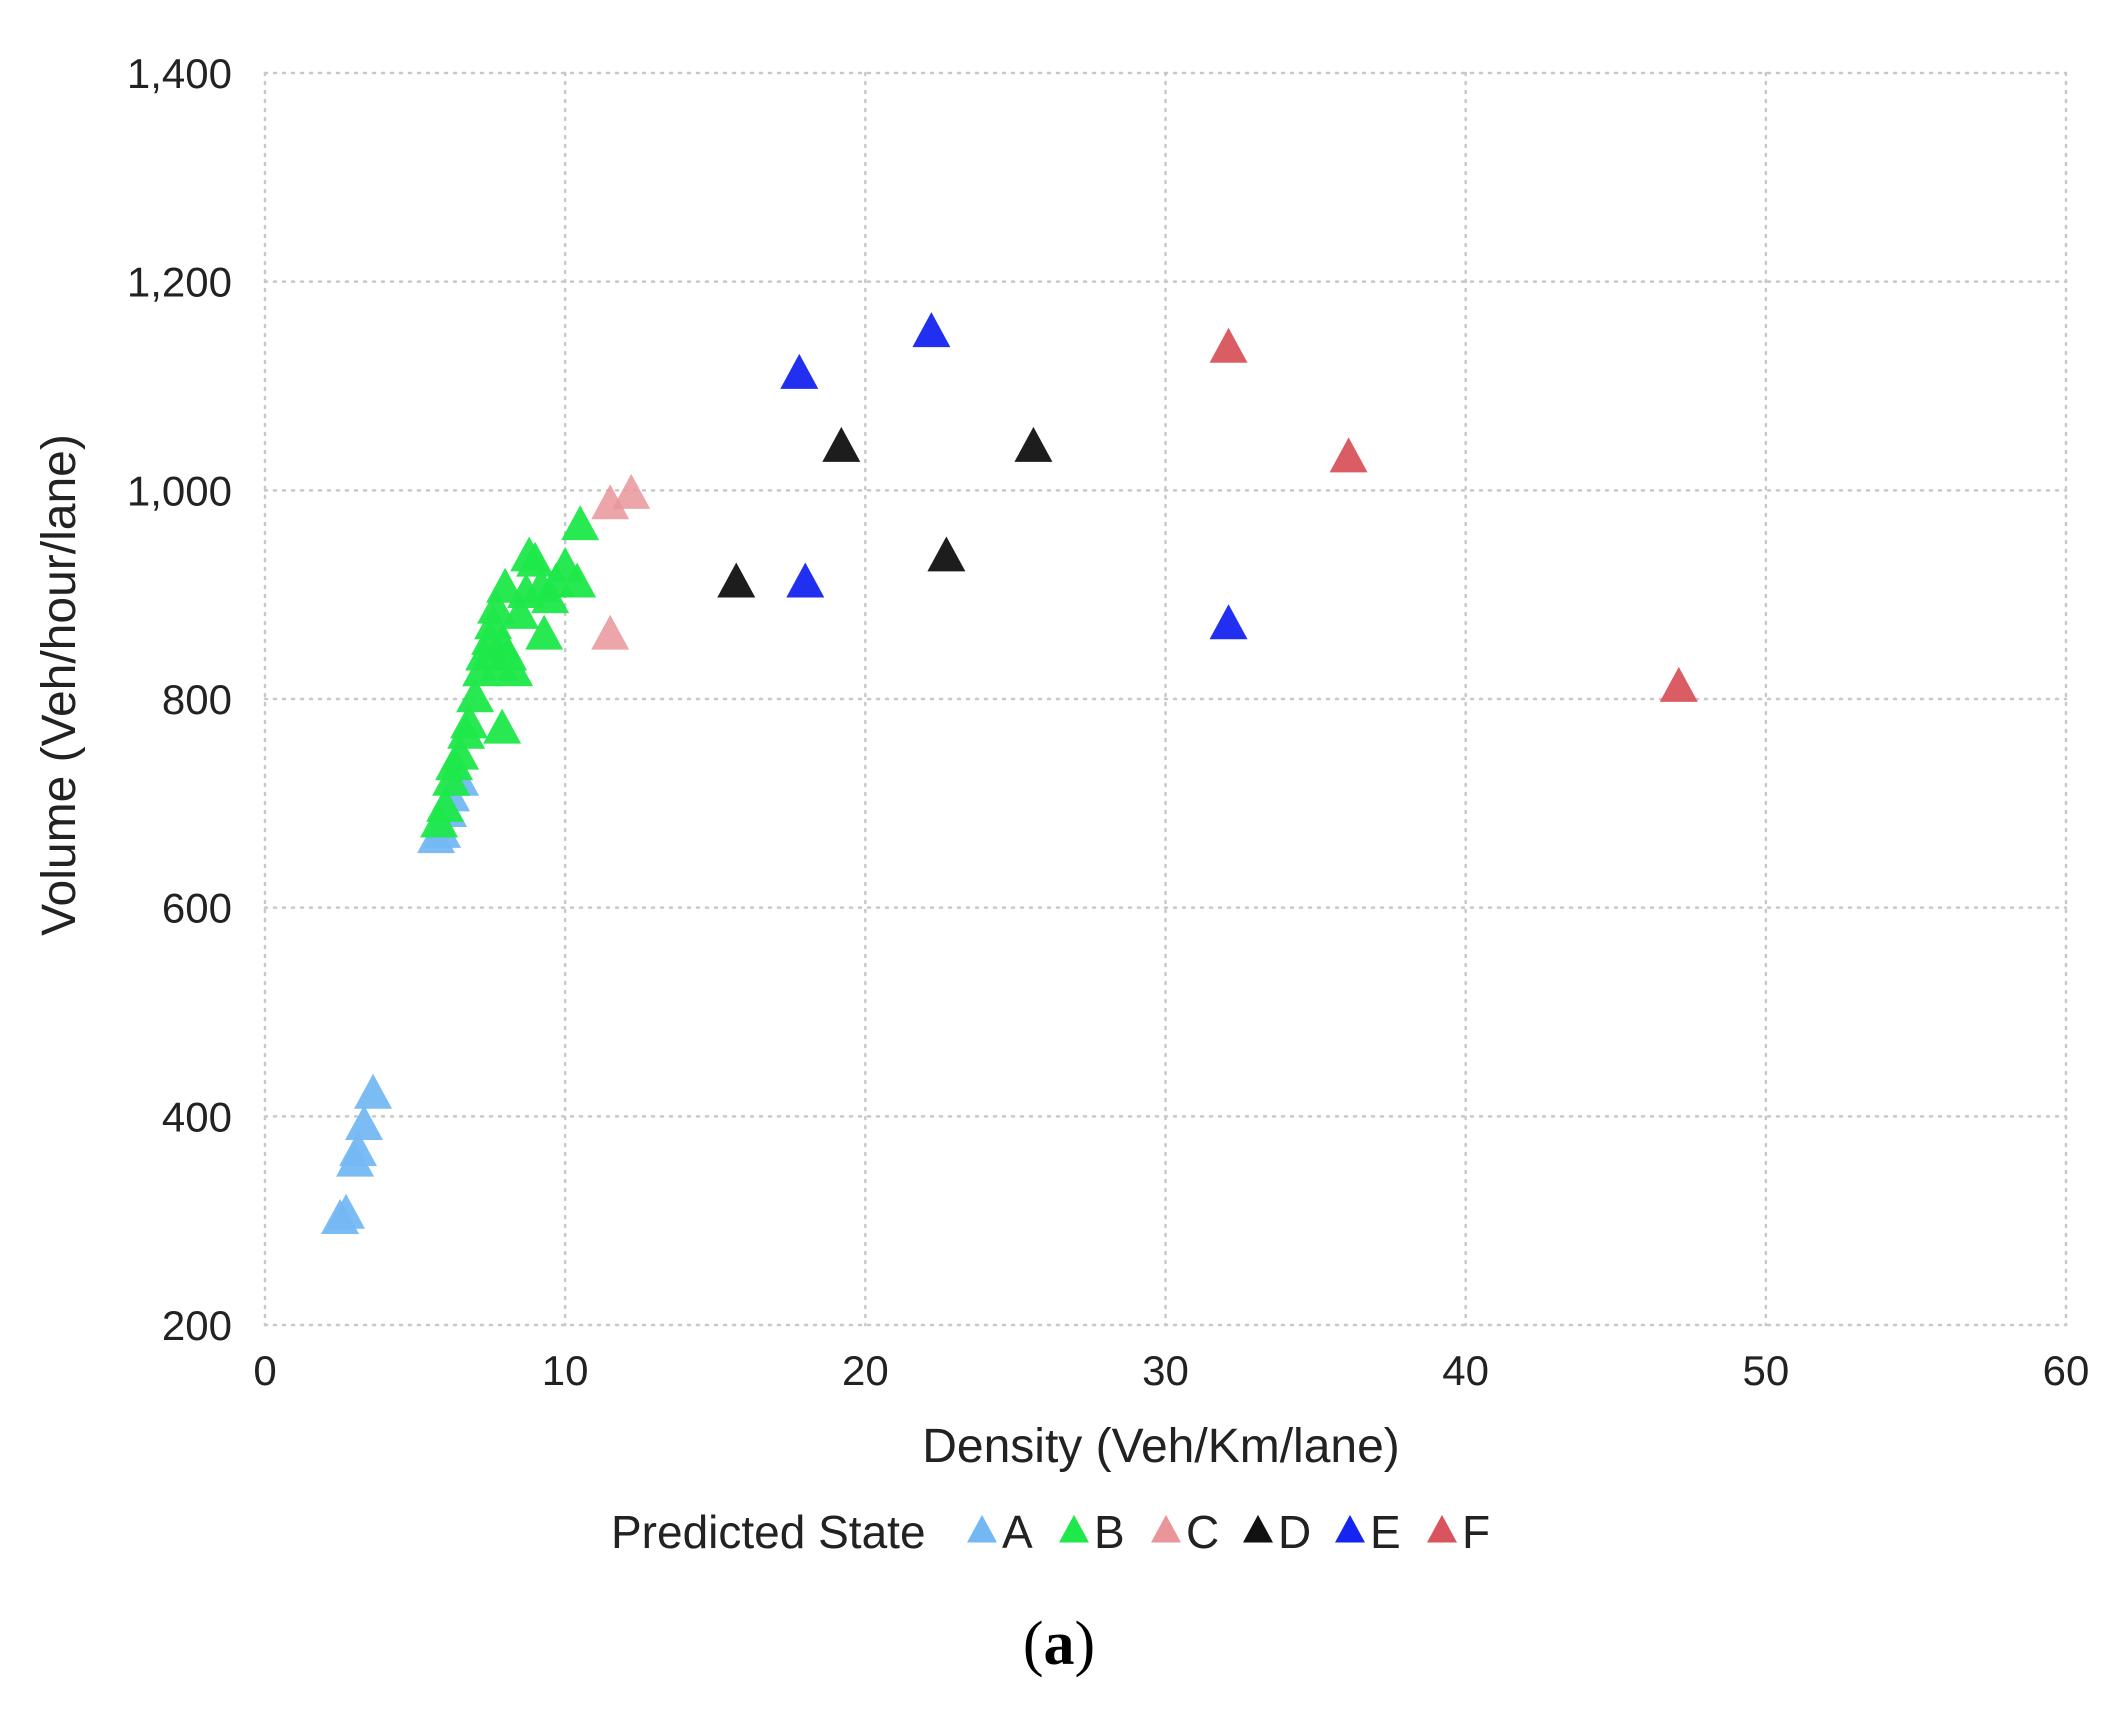  I want to click on caption-letter: a, so click(1059, 1644).